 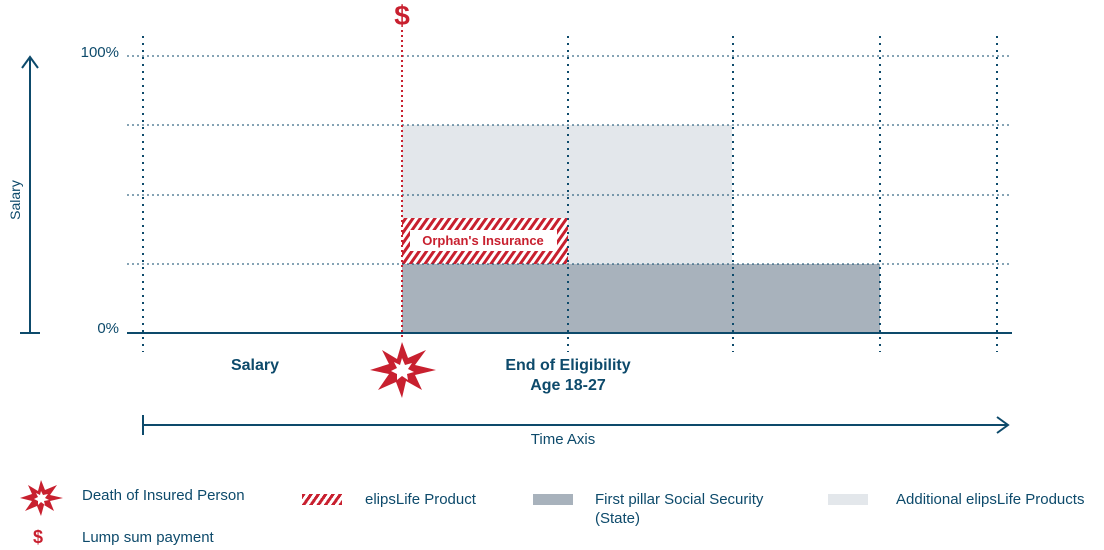 I want to click on time-axis-arrow, so click(x=576, y=425).